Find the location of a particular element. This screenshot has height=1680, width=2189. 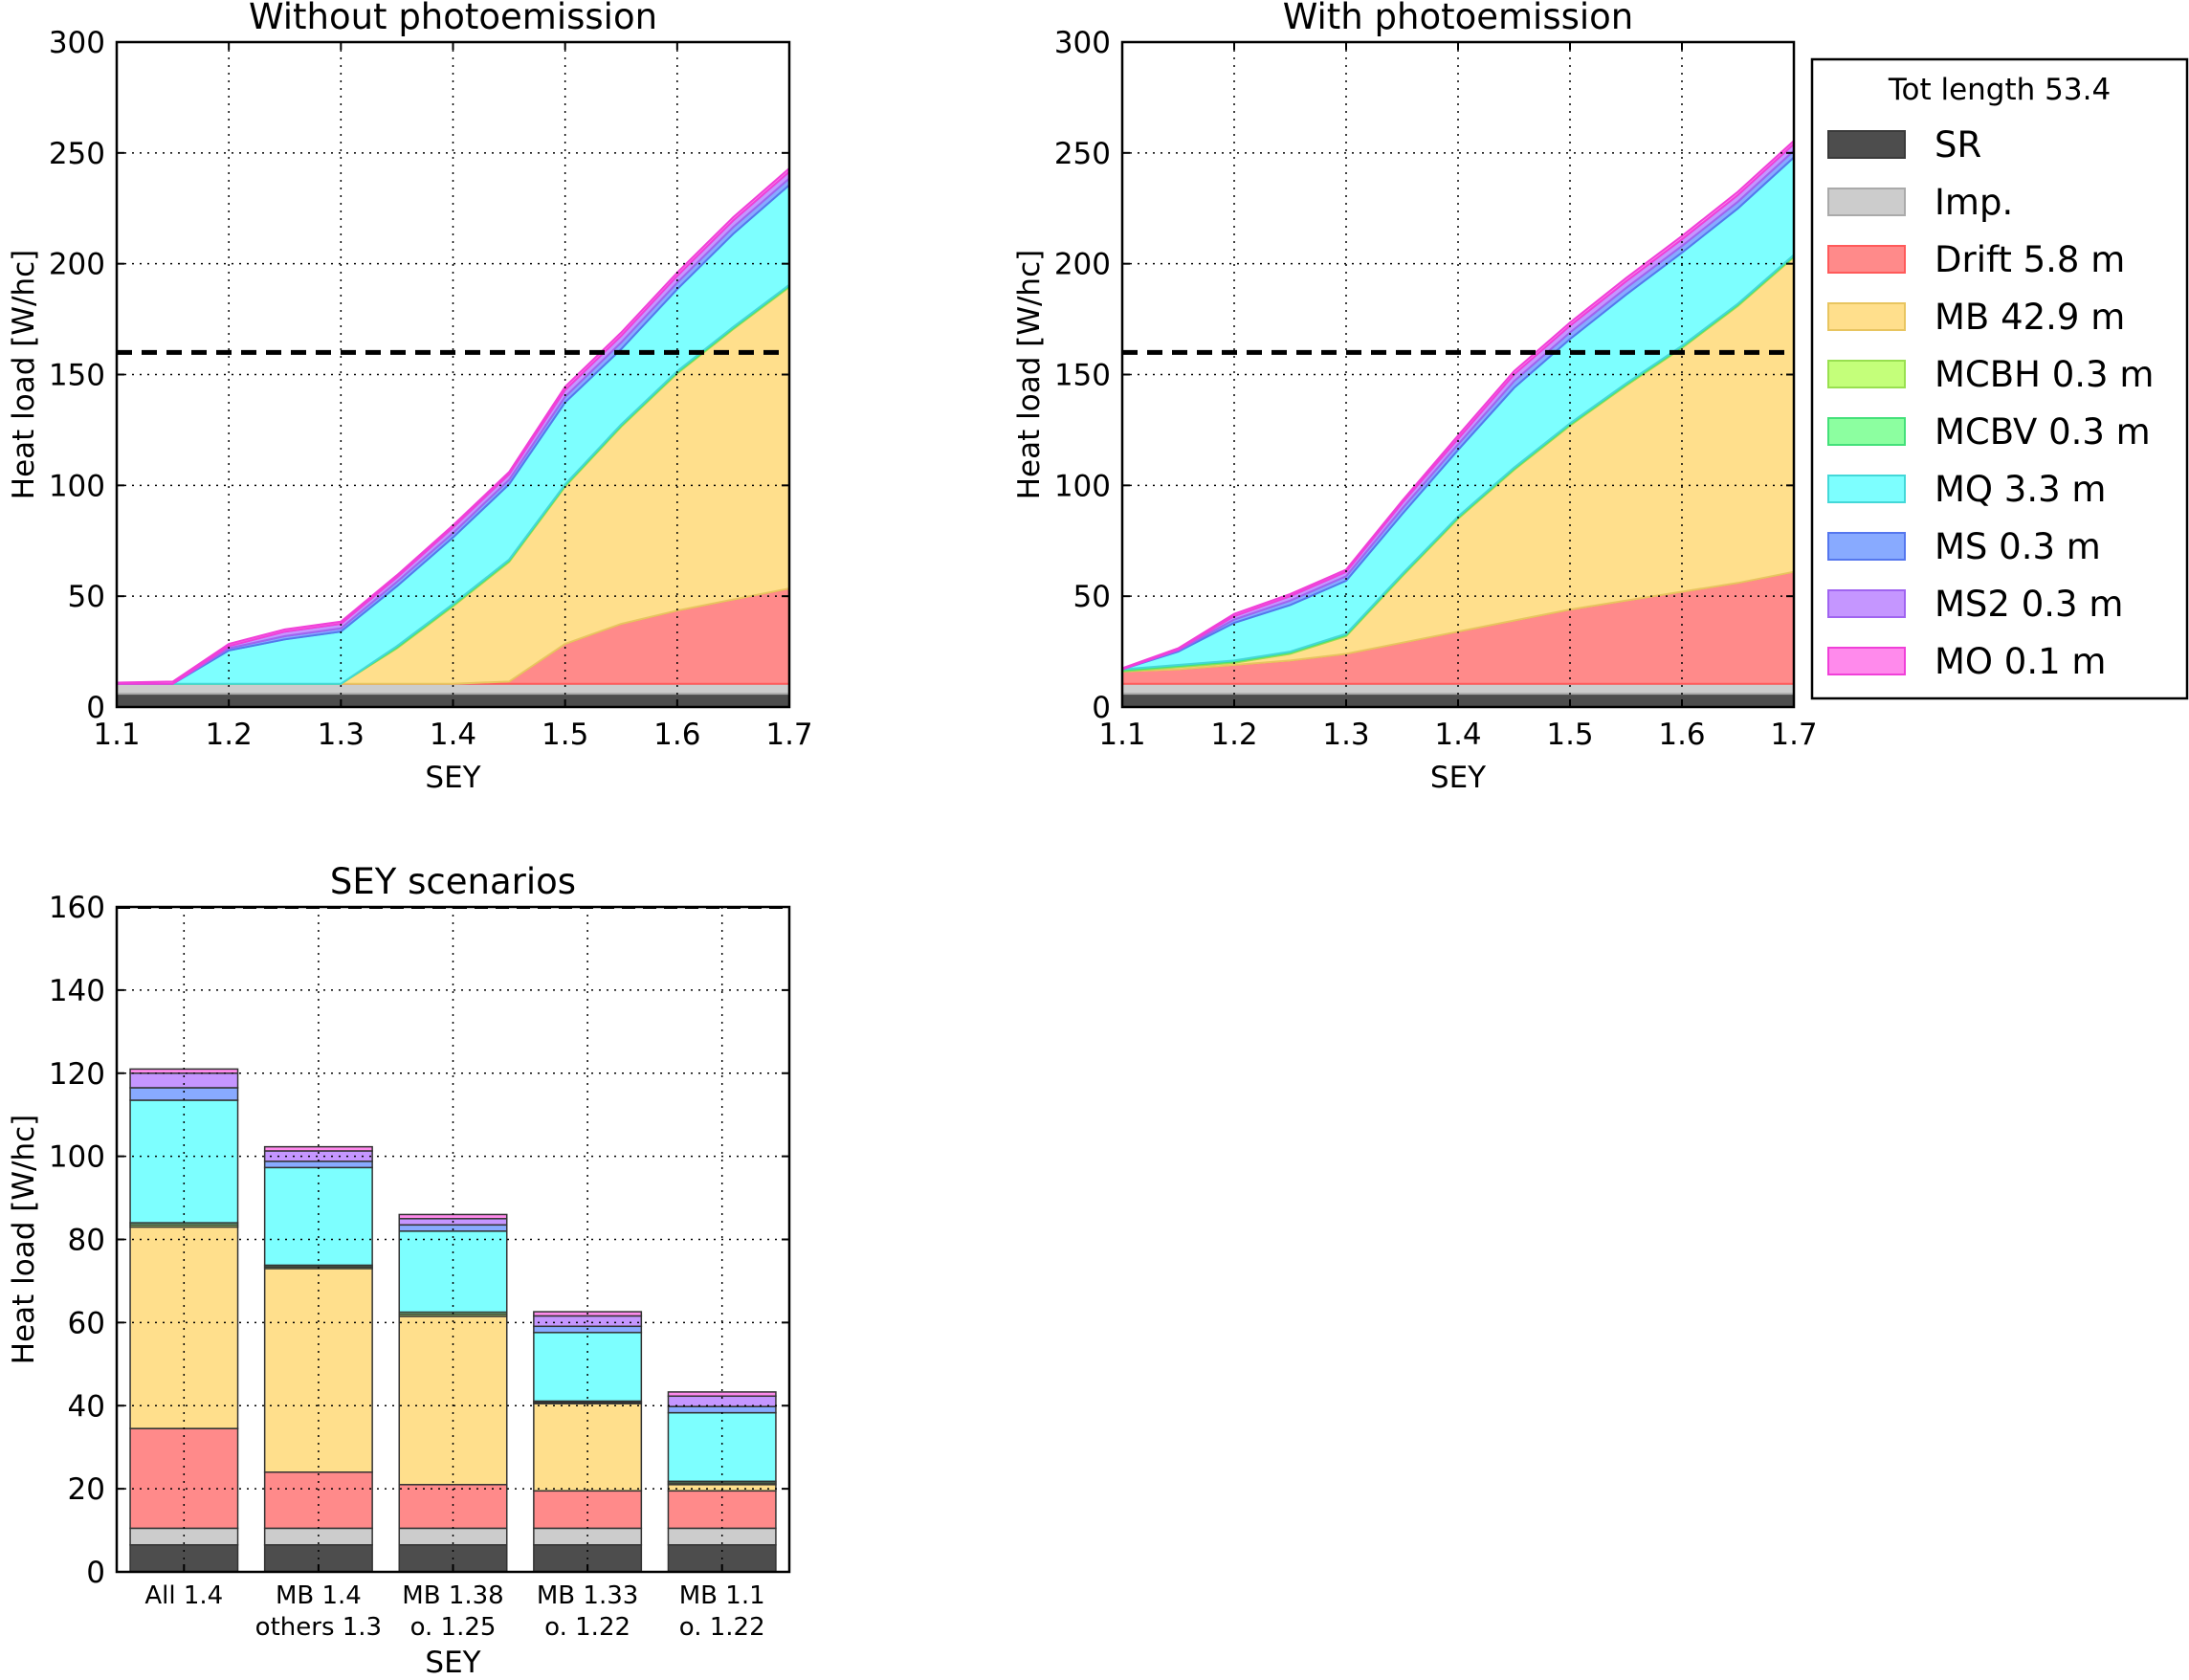

category-label: MB 1.38 is located at coordinates (453, 1596).